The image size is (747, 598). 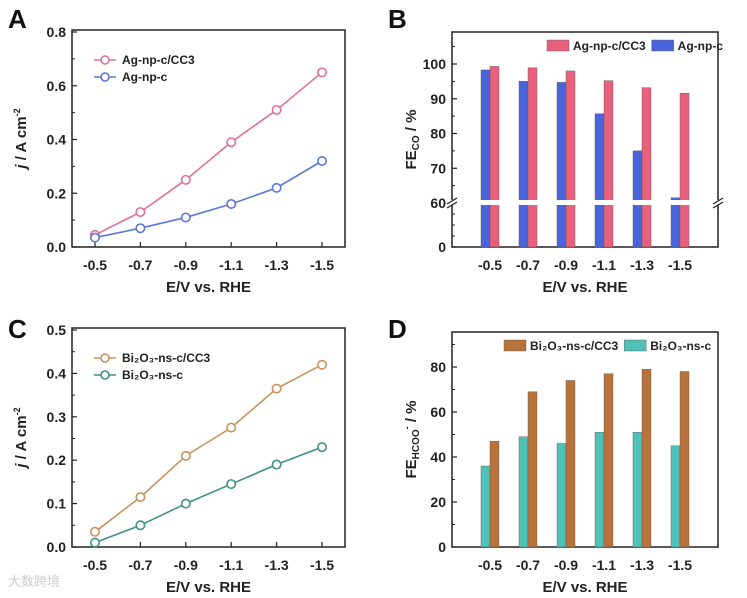 What do you see at coordinates (145, 77) in the screenshot?
I see `legend-label: Ag-np-c` at bounding box center [145, 77].